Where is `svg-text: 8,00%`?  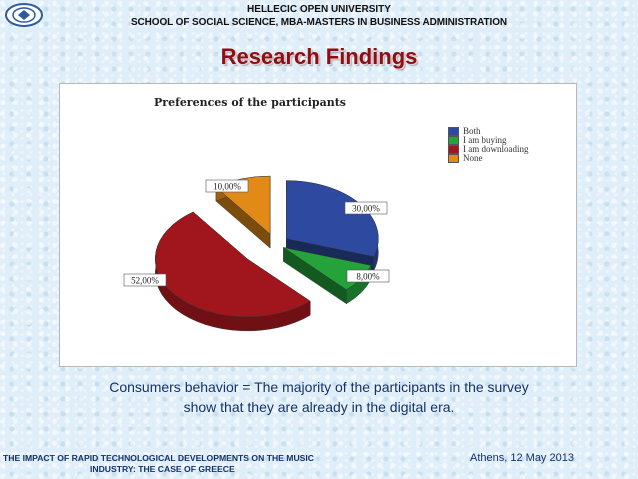 svg-text: 8,00% is located at coordinates (368, 277).